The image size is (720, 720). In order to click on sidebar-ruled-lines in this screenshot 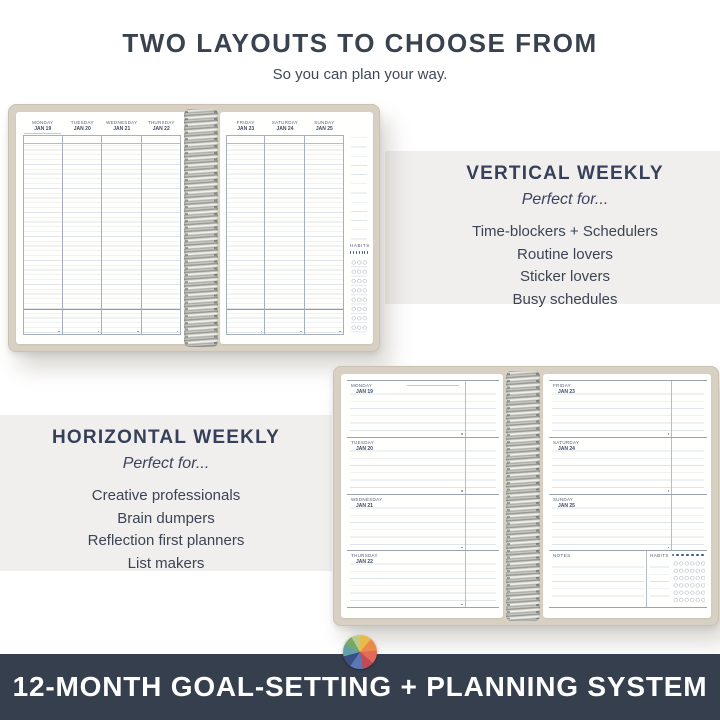, I will do `click(359, 185)`.